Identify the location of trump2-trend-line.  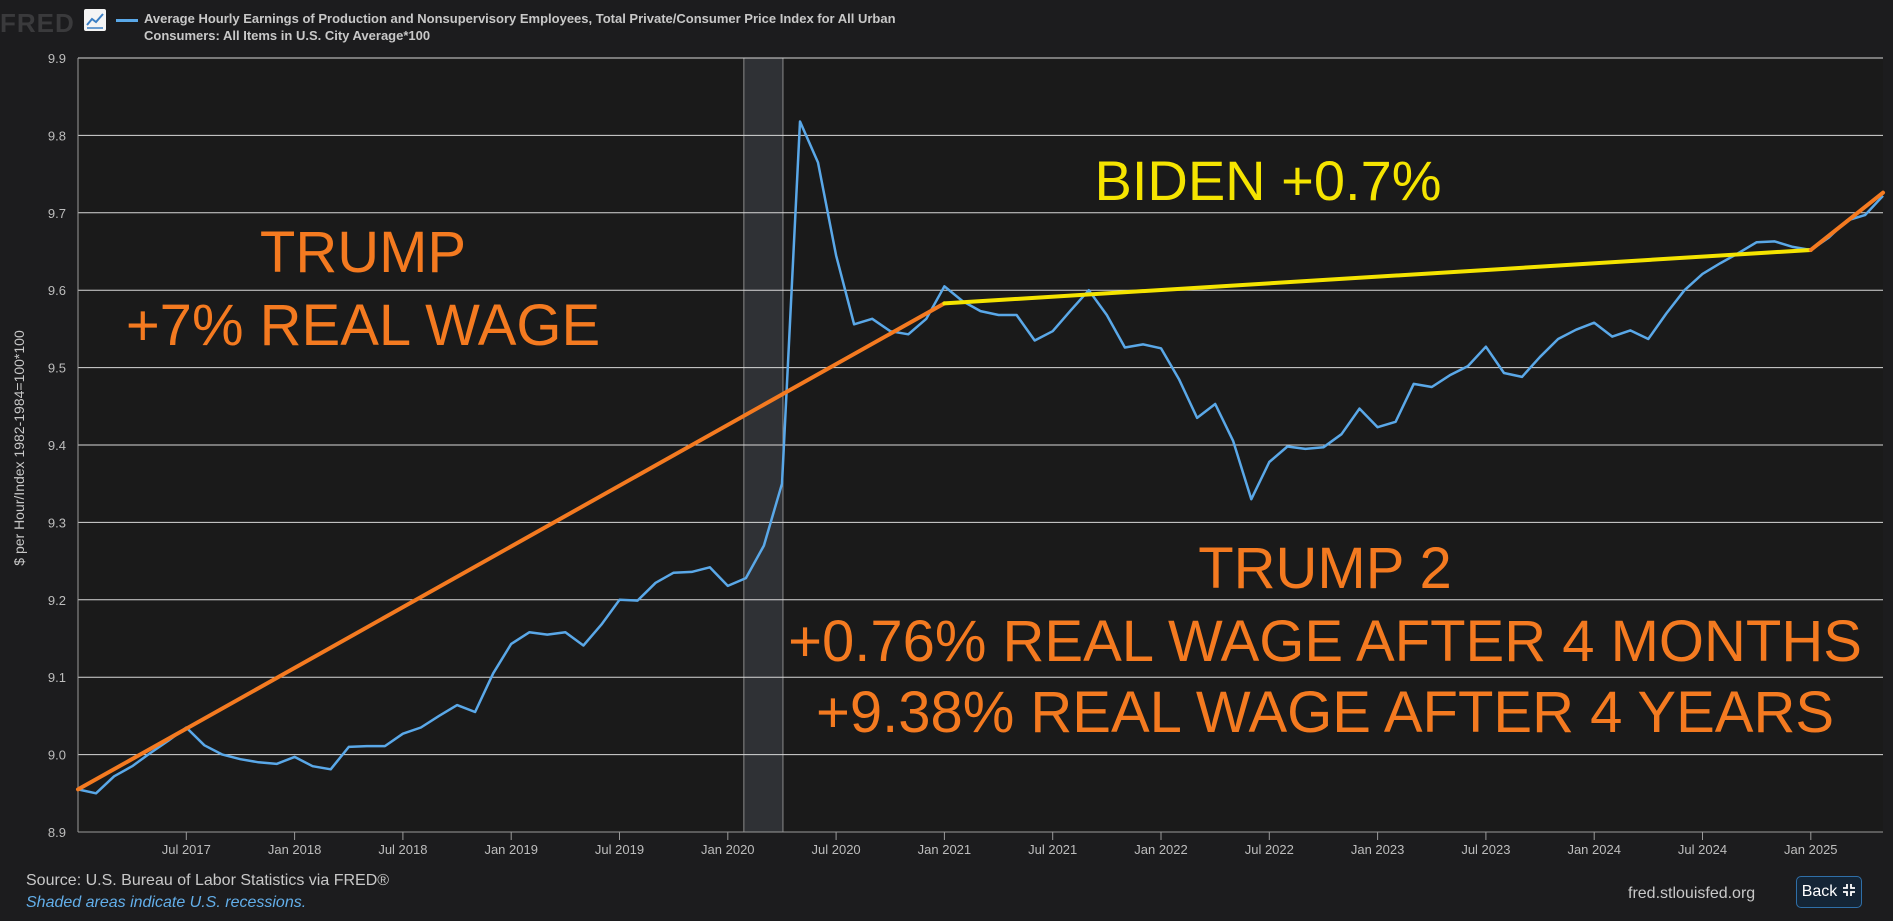
(1846, 221).